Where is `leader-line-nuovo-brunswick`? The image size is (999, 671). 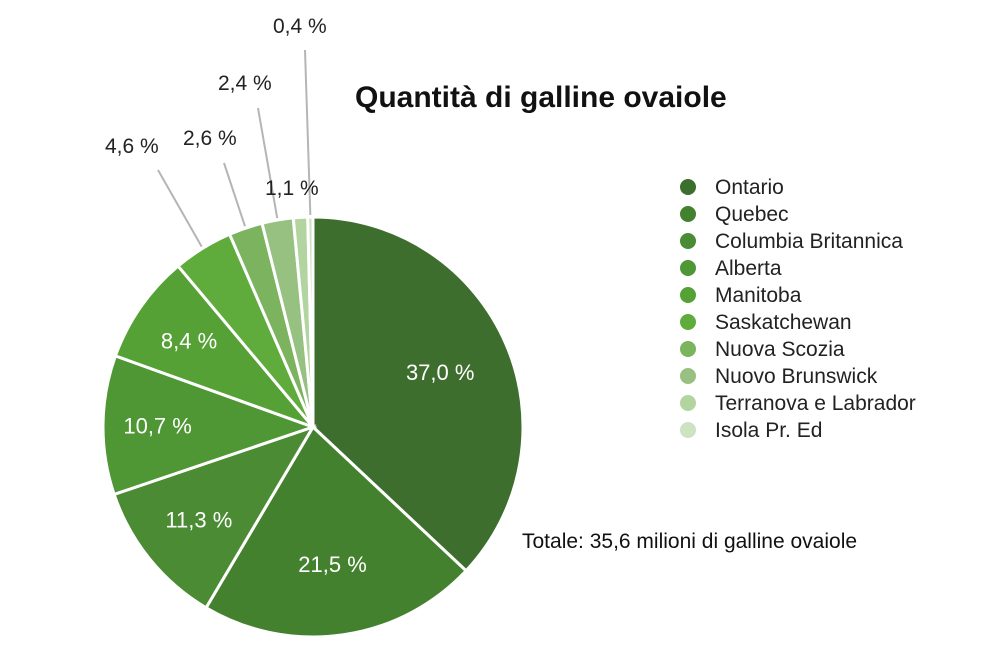 leader-line-nuovo-brunswick is located at coordinates (268, 163).